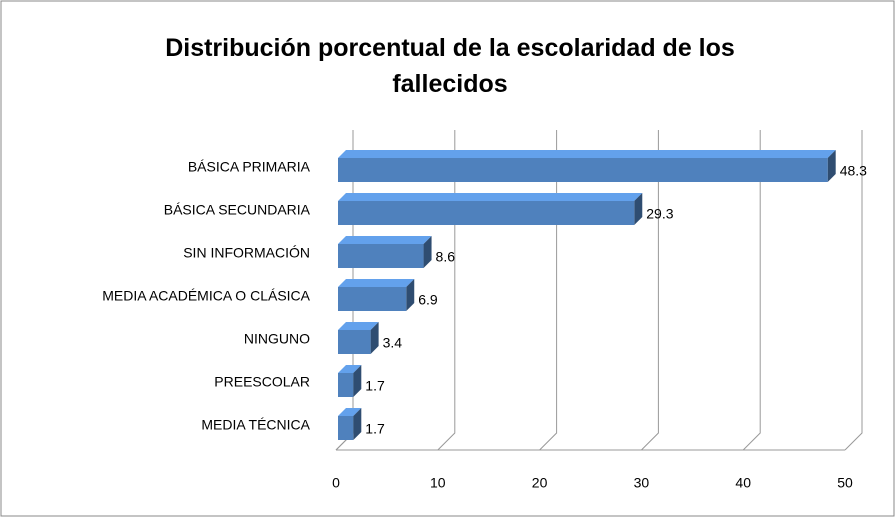  I want to click on y-tick-label: MEDIA TÉCNICA, so click(255, 425).